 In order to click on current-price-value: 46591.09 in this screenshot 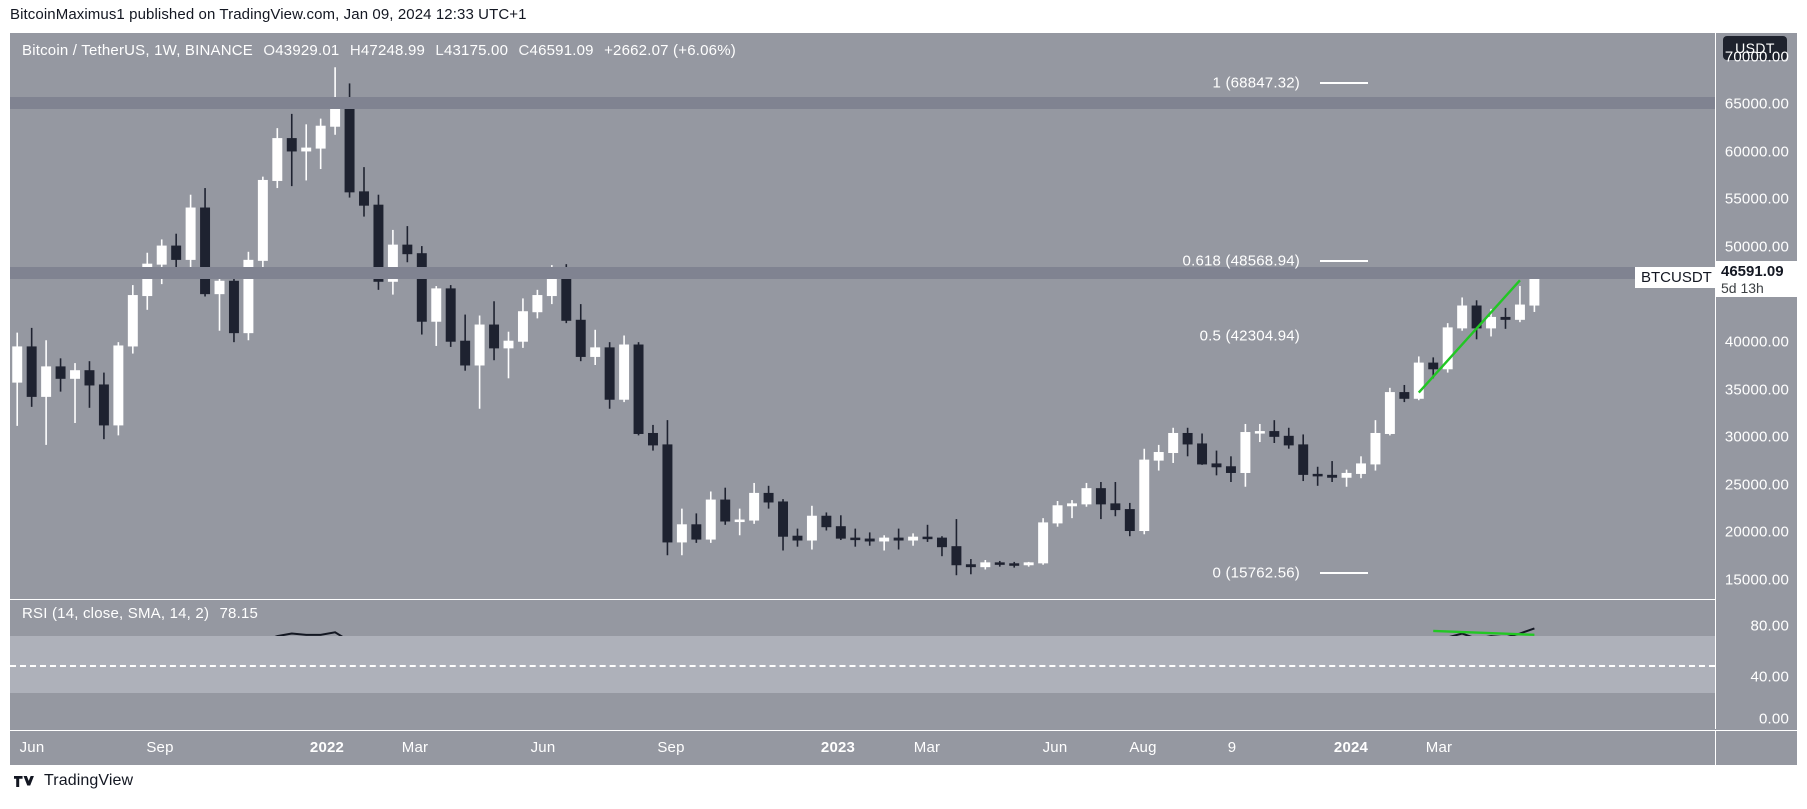, I will do `click(1752, 271)`.